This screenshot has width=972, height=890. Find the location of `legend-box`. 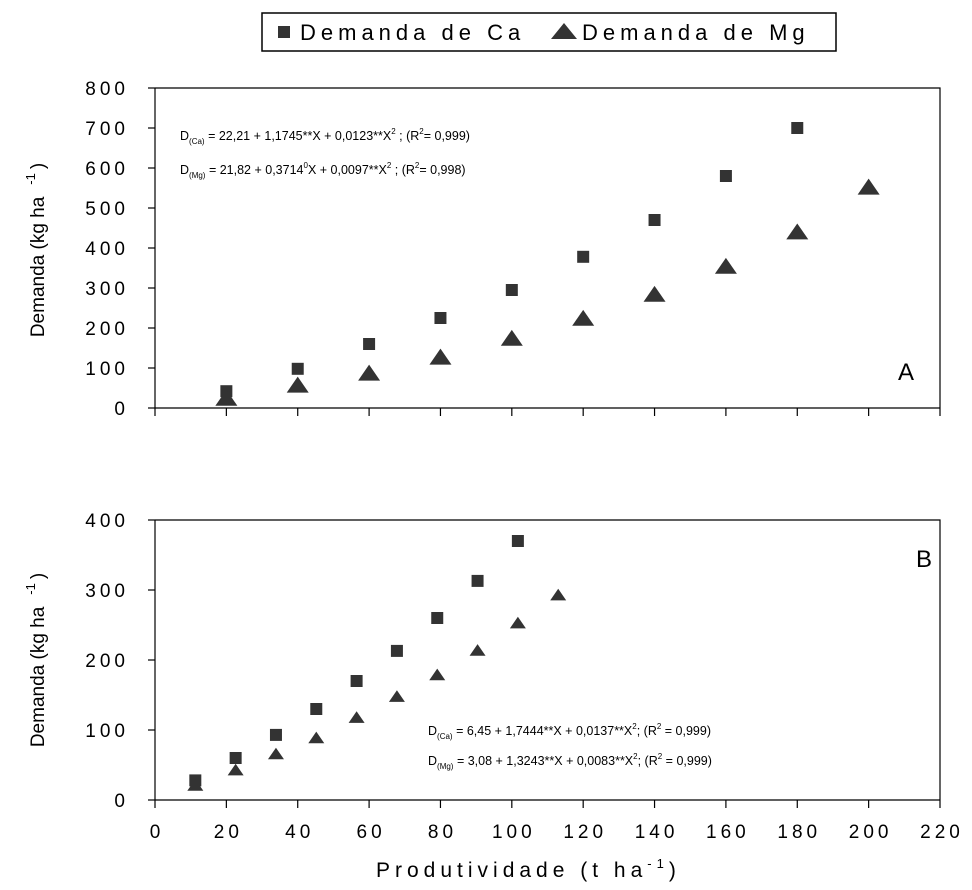

legend-box is located at coordinates (549, 32).